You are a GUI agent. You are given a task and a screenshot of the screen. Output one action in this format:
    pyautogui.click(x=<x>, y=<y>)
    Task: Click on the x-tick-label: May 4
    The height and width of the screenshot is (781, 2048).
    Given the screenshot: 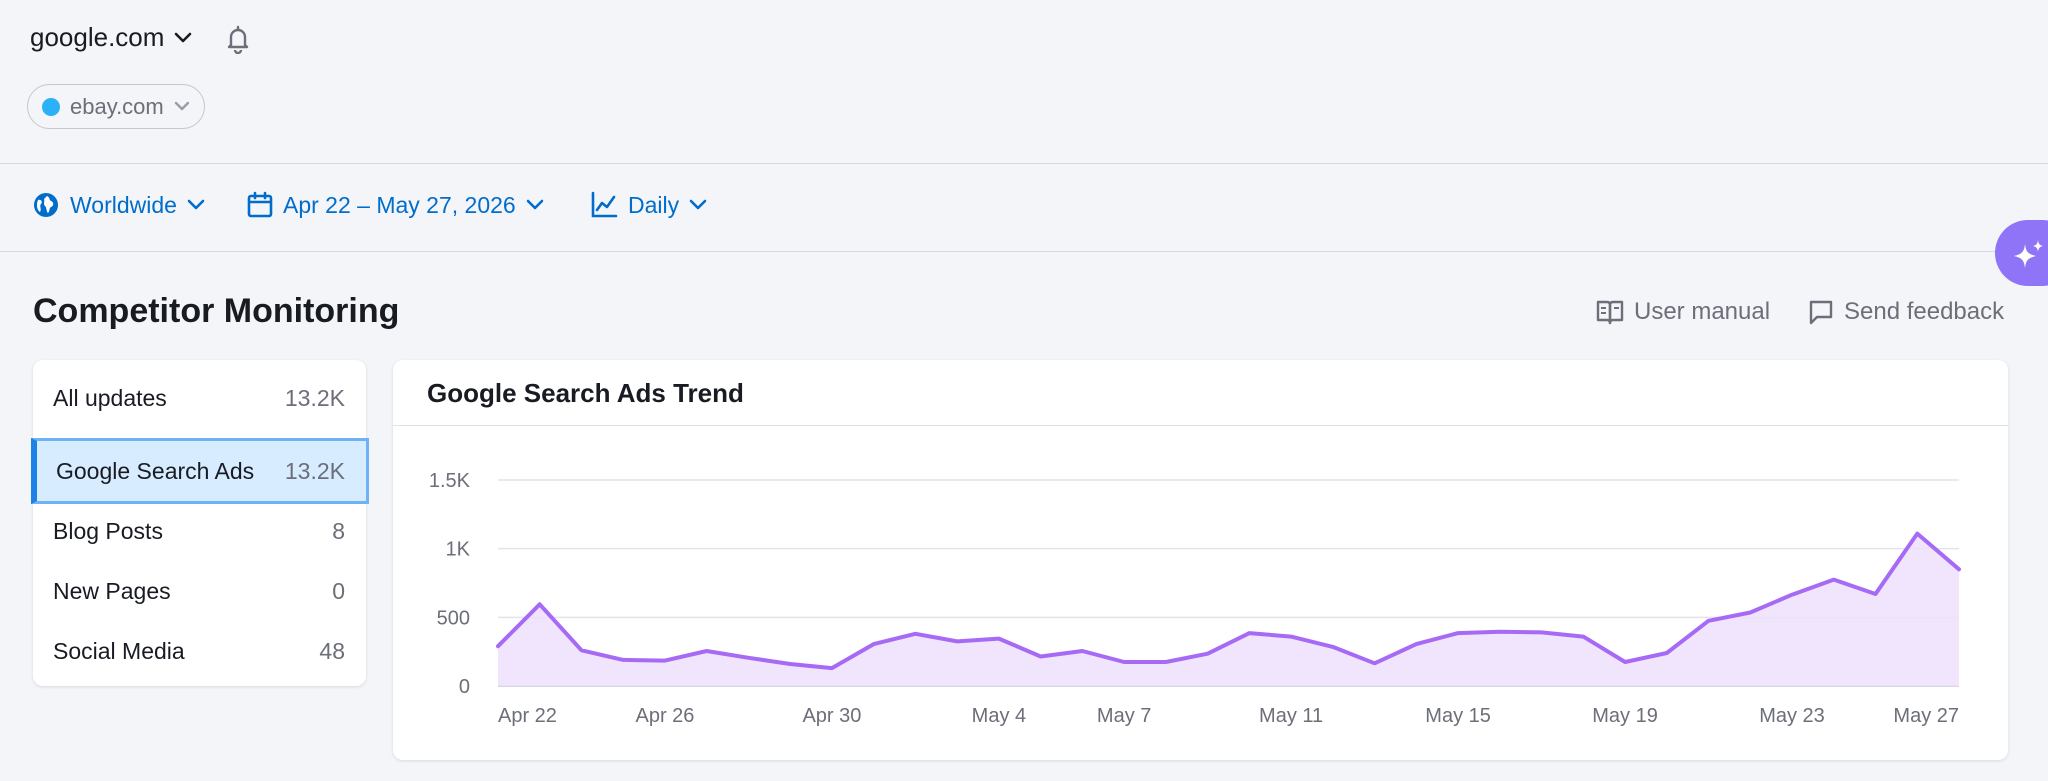 What is the action you would take?
    pyautogui.click(x=999, y=716)
    